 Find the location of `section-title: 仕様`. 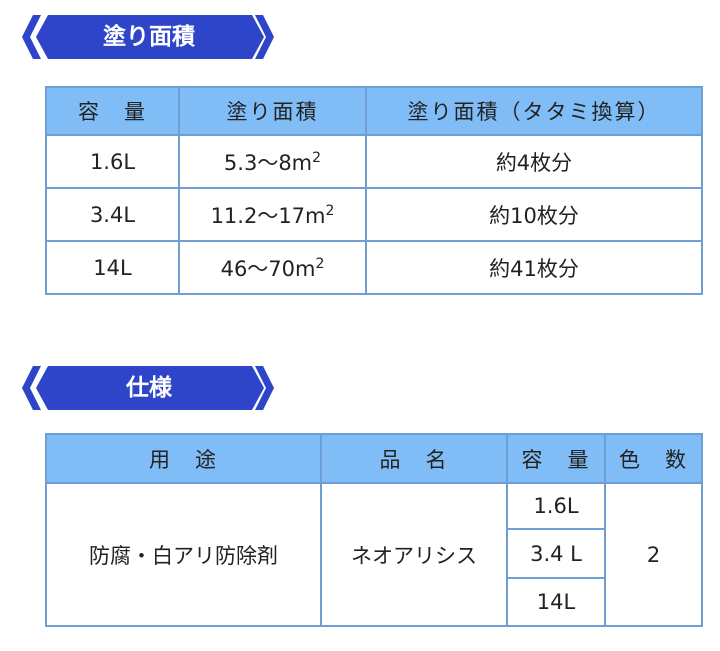

section-title: 仕様 is located at coordinates (149, 388).